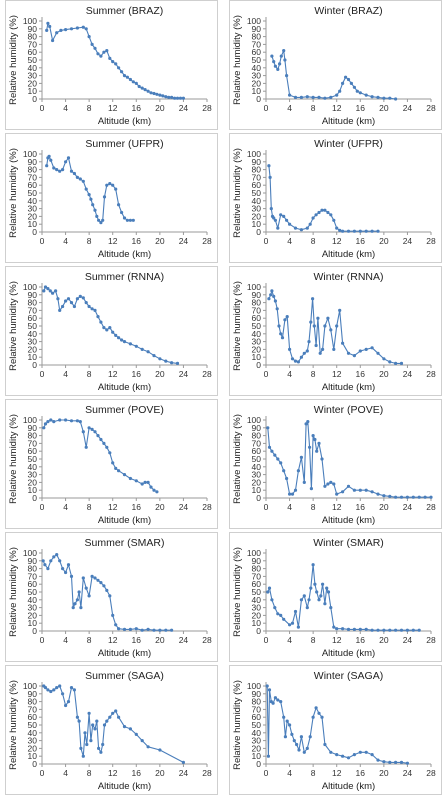  I want to click on x-tick-label: 8, so click(89, 241).